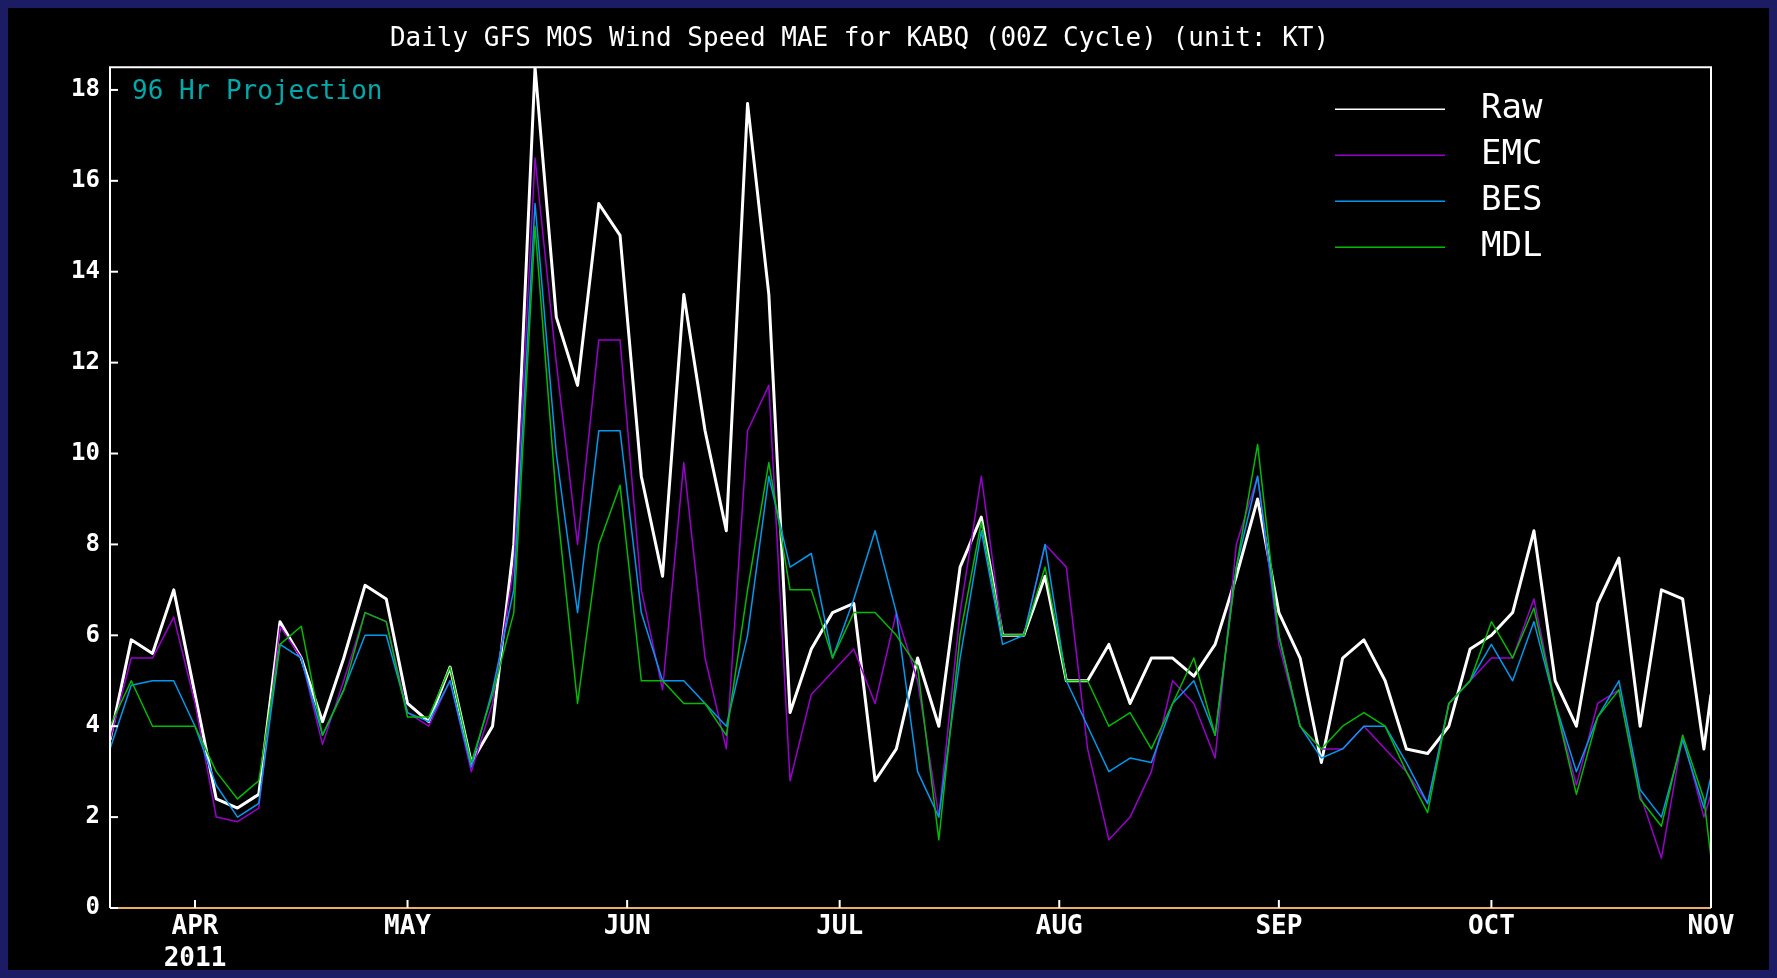  I want to click on x-tick-label: JUL, so click(840, 925).